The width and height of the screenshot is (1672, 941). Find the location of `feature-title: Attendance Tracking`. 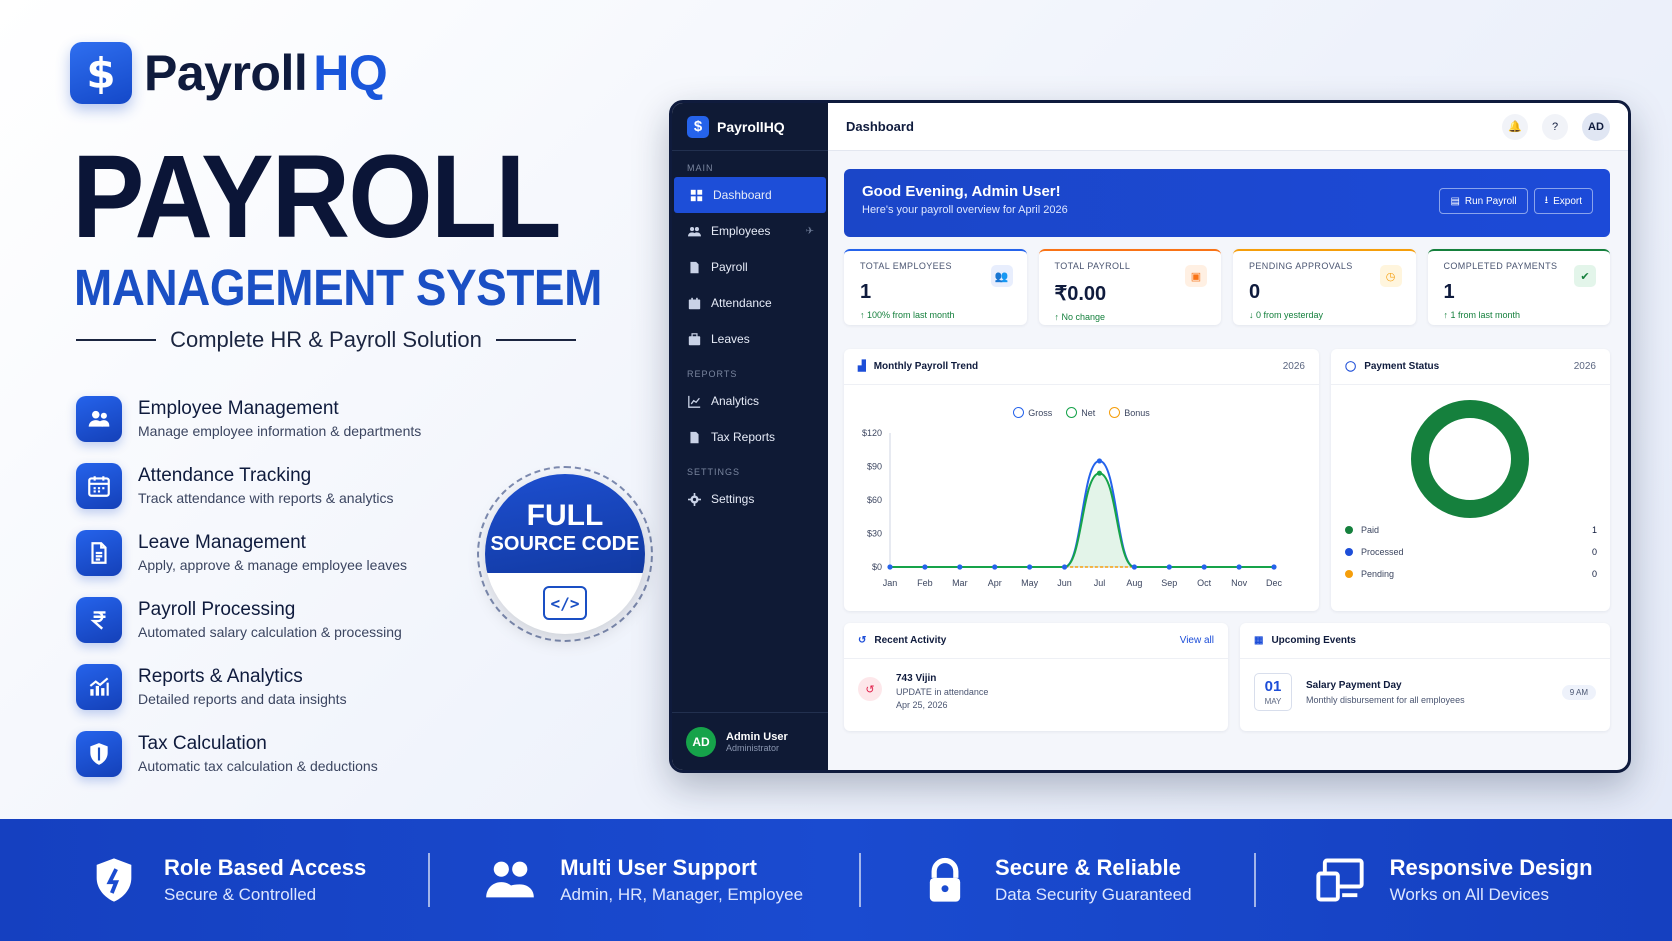

feature-title: Attendance Tracking is located at coordinates (225, 475).